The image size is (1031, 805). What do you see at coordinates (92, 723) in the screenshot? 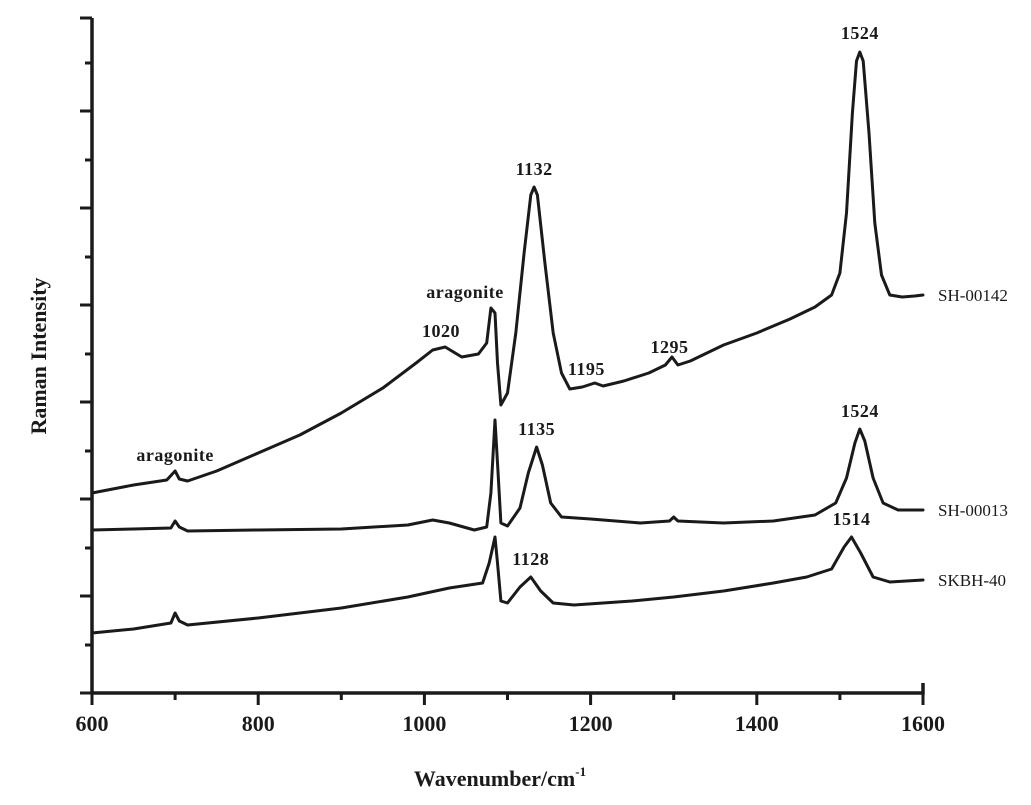
I see `x-tick-label: 600` at bounding box center [92, 723].